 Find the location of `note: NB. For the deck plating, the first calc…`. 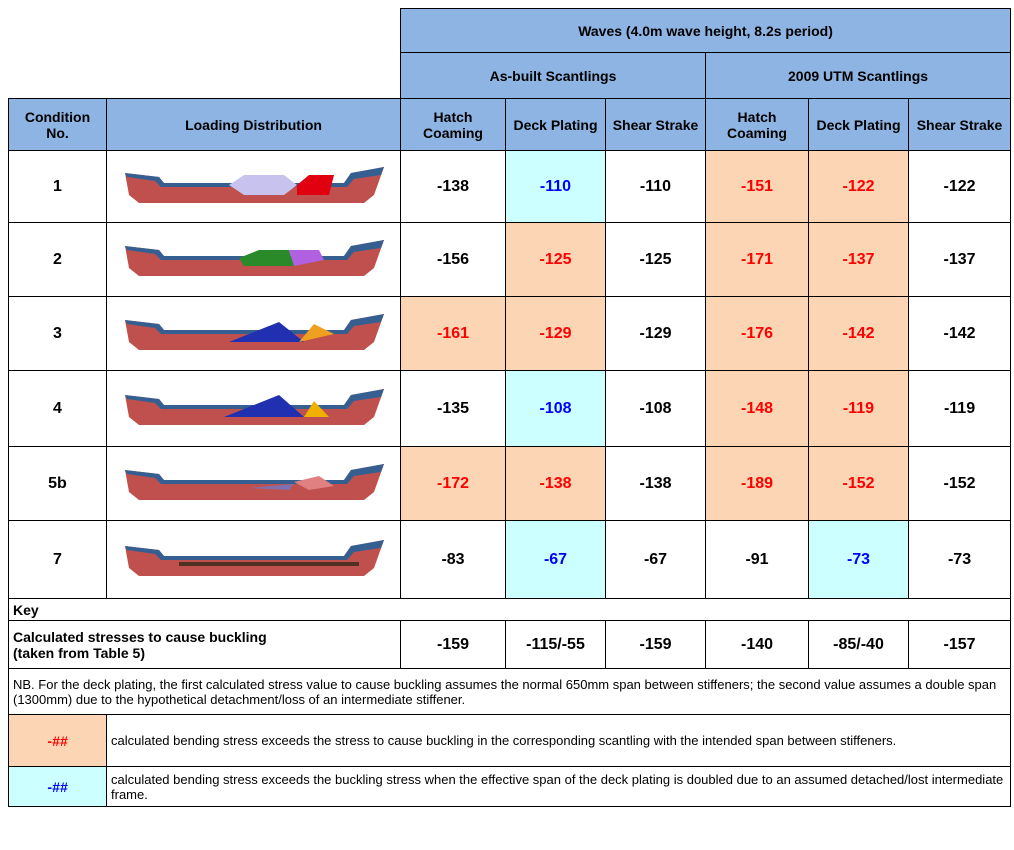

note: NB. For the deck plating, the first calc… is located at coordinates (509, 691).